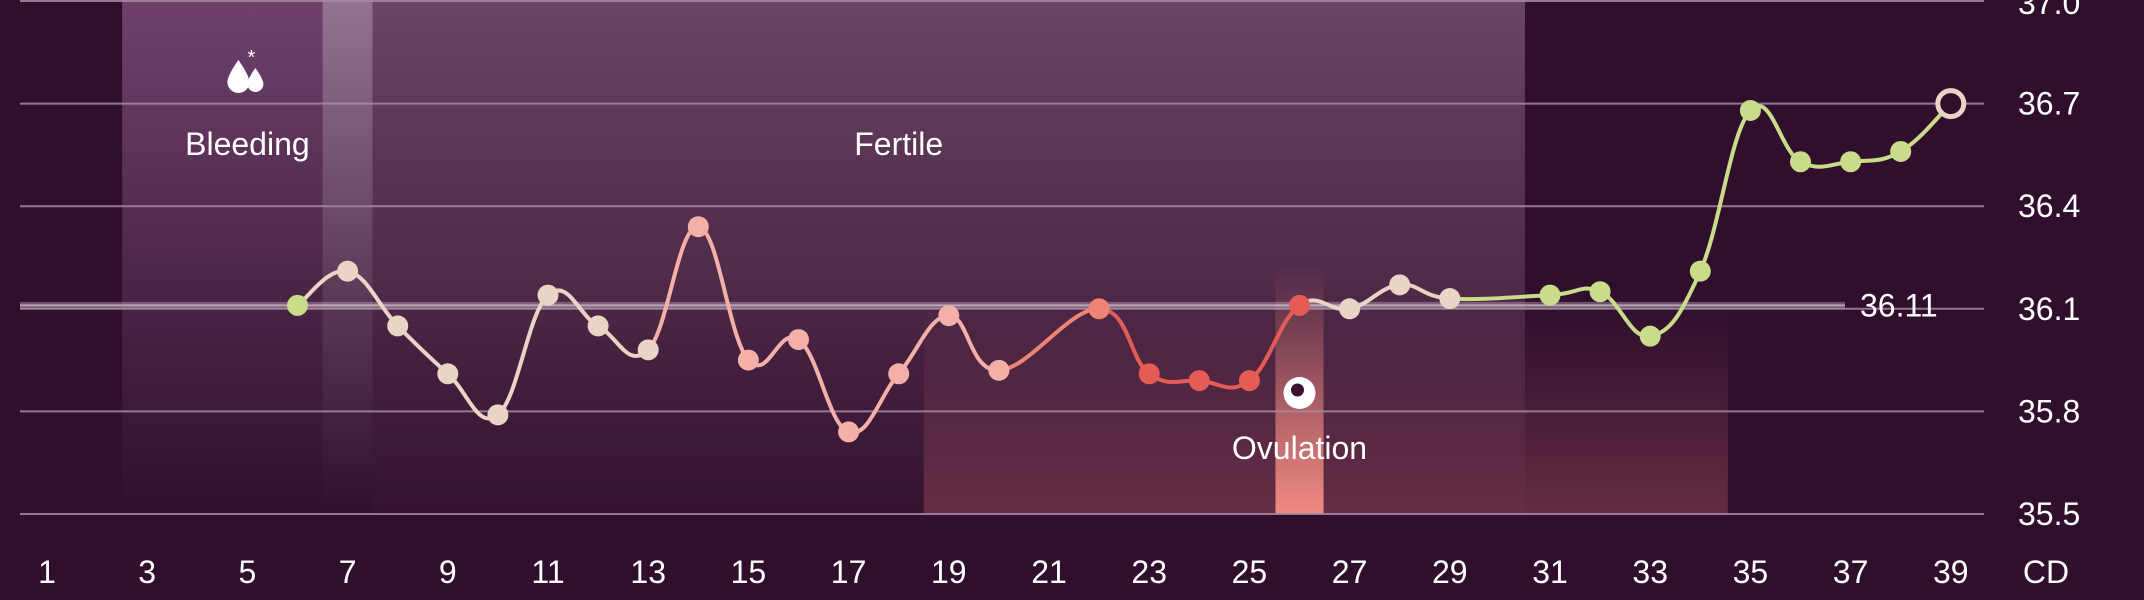 This screenshot has width=2144, height=600. What do you see at coordinates (1951, 572) in the screenshot?
I see `x-tick-label: 39` at bounding box center [1951, 572].